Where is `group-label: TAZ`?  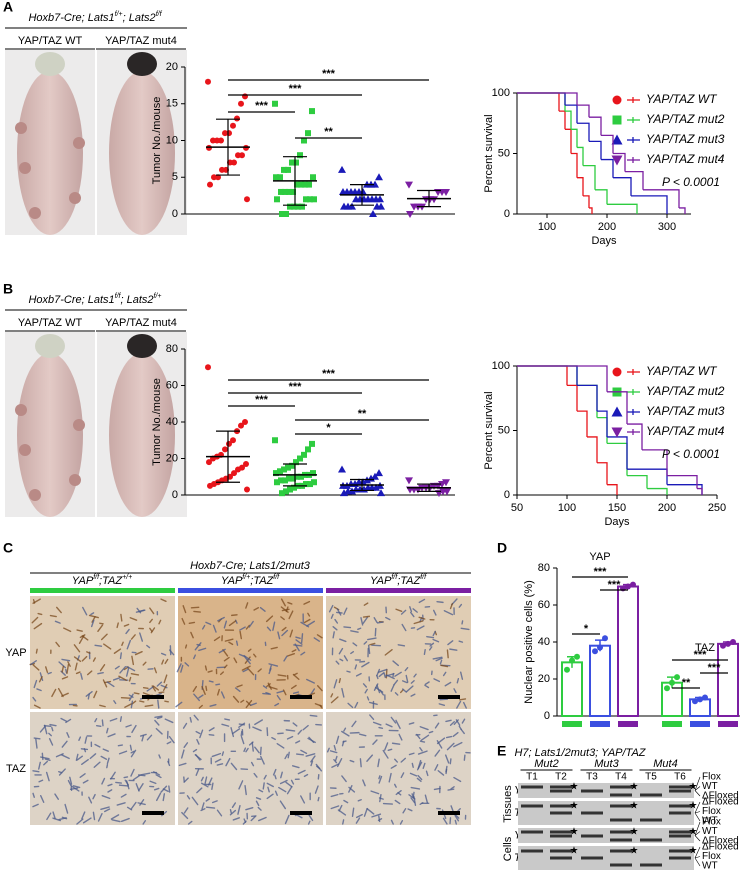
group-label: TAZ is located at coordinates (705, 648).